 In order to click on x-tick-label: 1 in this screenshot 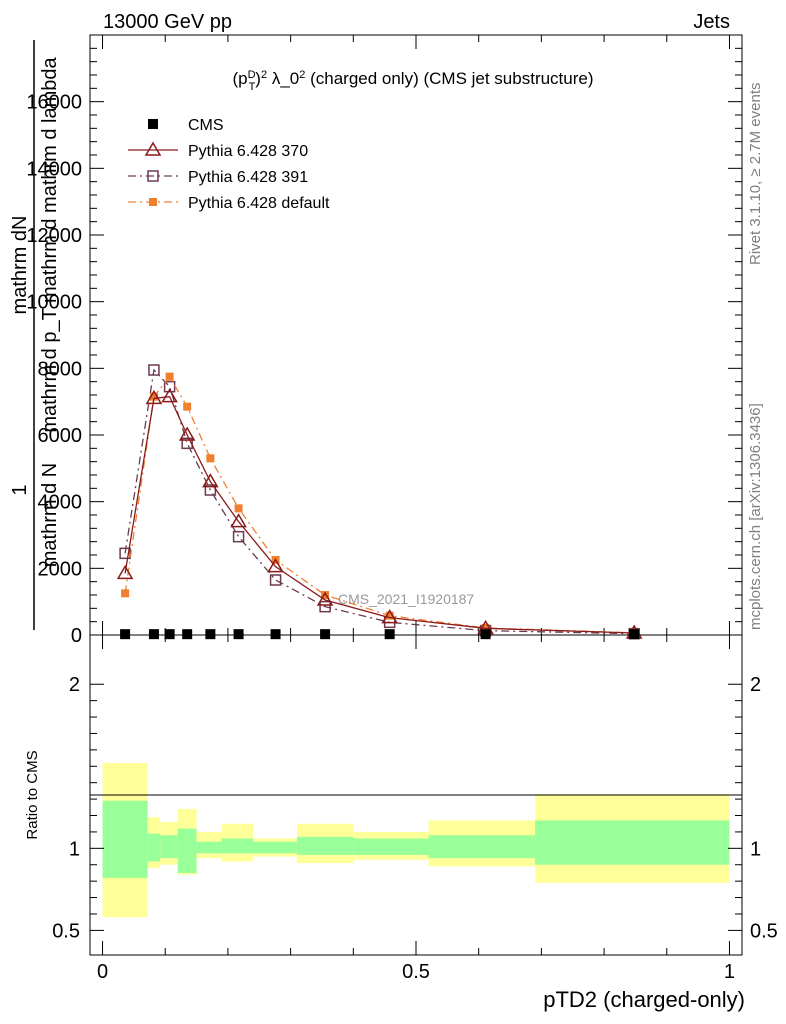, I will do `click(729, 972)`.